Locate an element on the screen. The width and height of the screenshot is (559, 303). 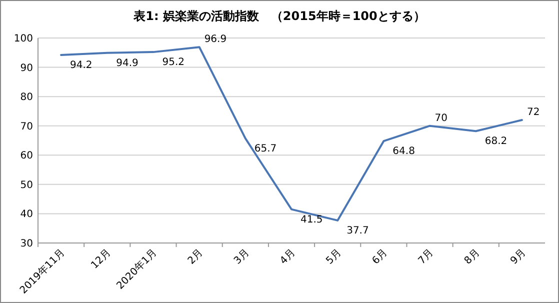
x-tick-label: 4月 is located at coordinates (288, 257).